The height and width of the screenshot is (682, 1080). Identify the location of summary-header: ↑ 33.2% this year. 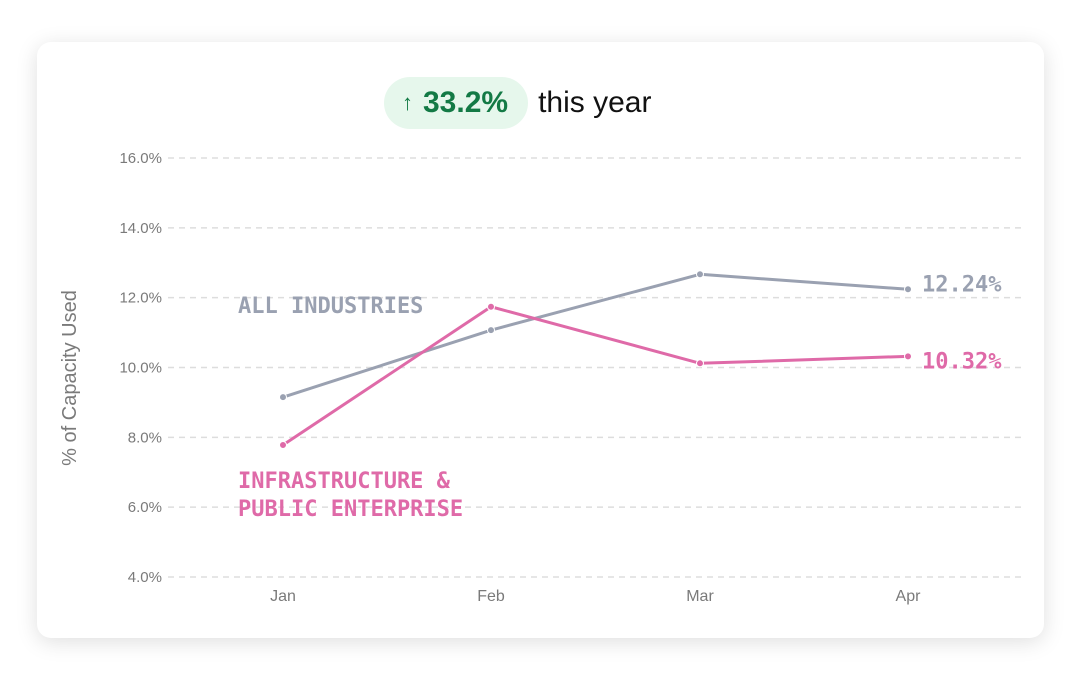
(517, 103).